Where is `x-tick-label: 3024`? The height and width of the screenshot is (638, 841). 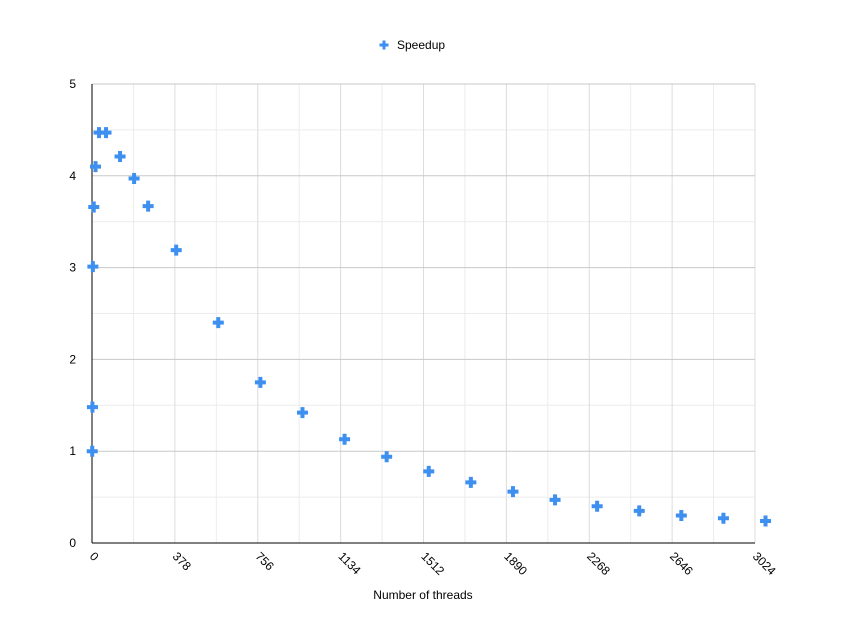
x-tick-label: 3024 is located at coordinates (764, 563).